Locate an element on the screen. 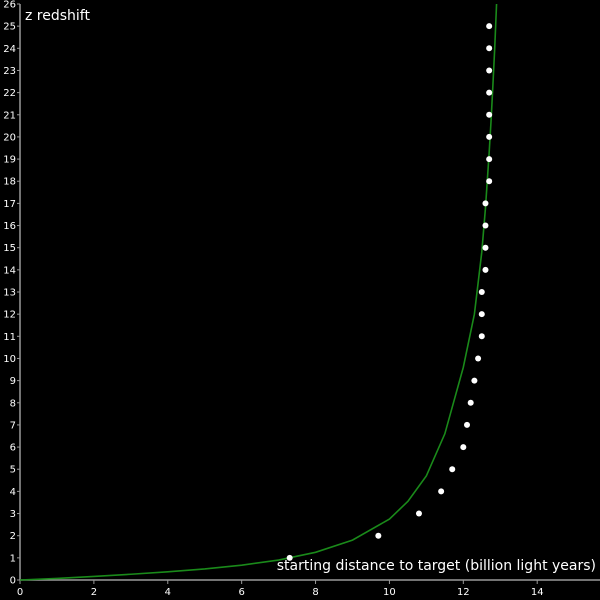 Image resolution: width=600 pixels, height=600 pixels. y-axis-title: z redshift is located at coordinates (57, 16).